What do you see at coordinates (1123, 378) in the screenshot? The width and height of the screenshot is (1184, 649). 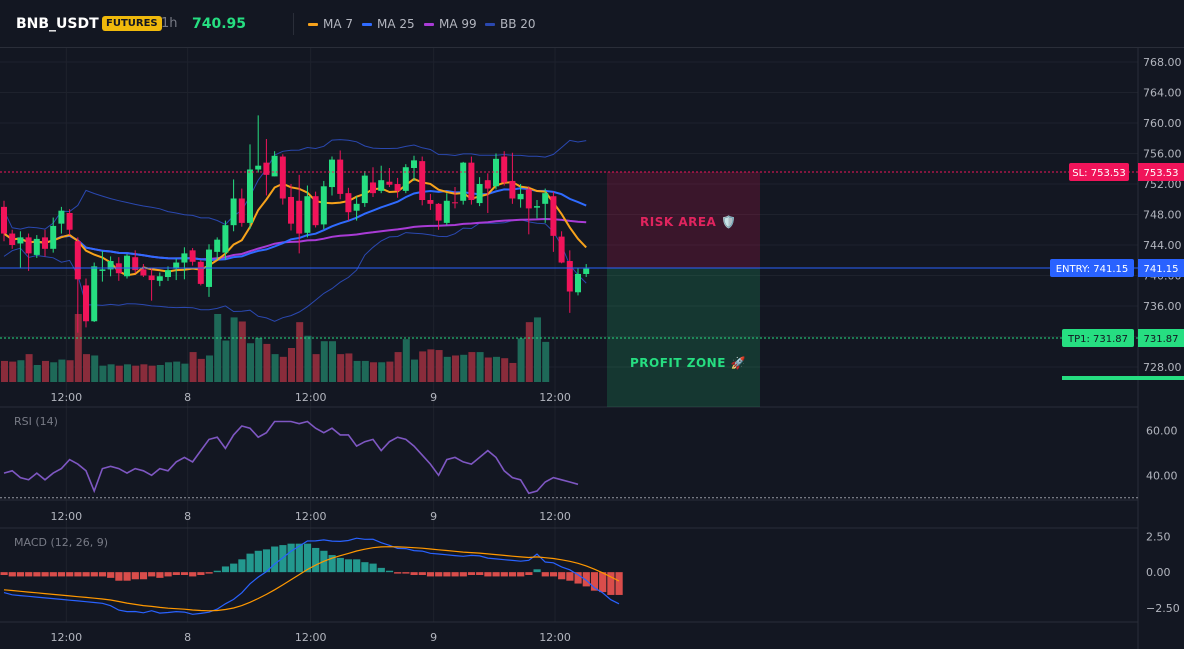 I see `tp-axis-marker` at bounding box center [1123, 378].